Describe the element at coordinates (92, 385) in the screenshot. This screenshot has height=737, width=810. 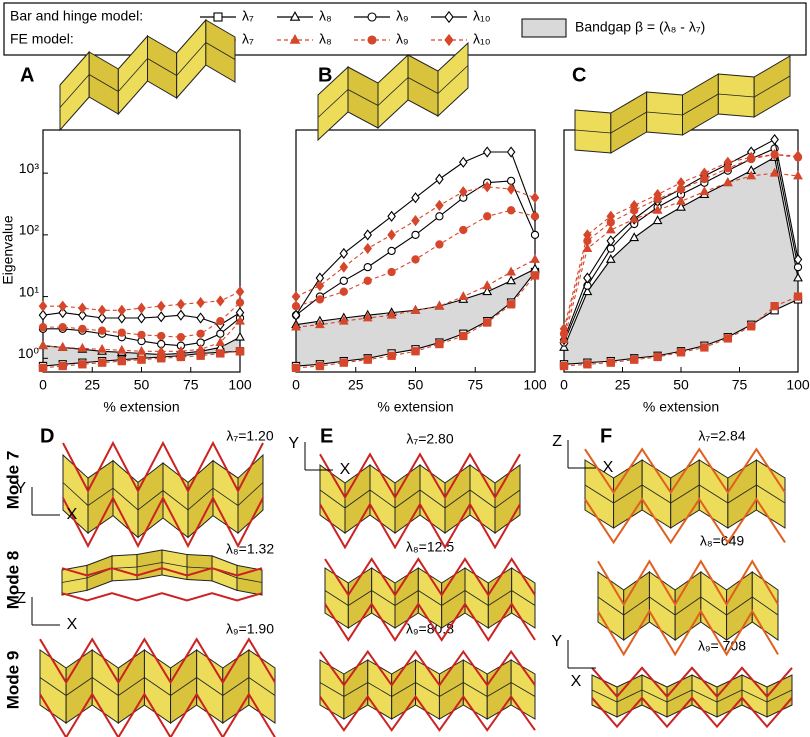
I see `x-tick-label: 25` at that location.